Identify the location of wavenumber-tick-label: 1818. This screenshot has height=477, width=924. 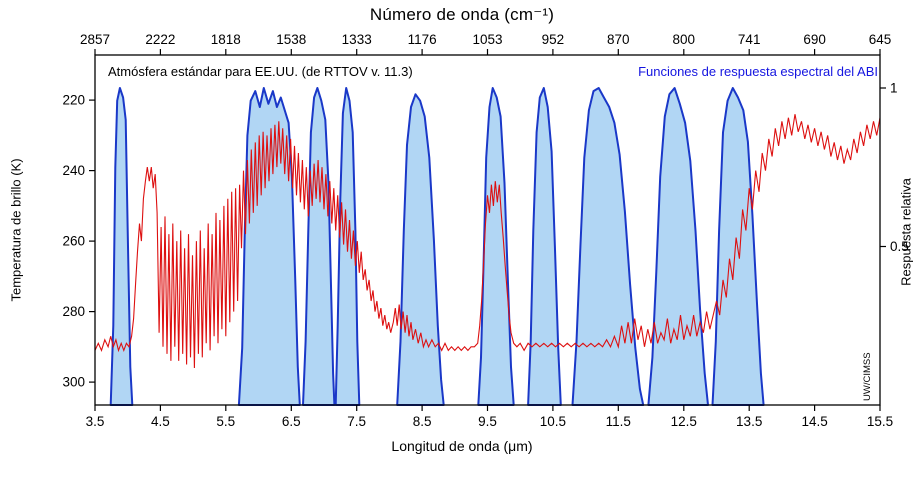
(226, 39).